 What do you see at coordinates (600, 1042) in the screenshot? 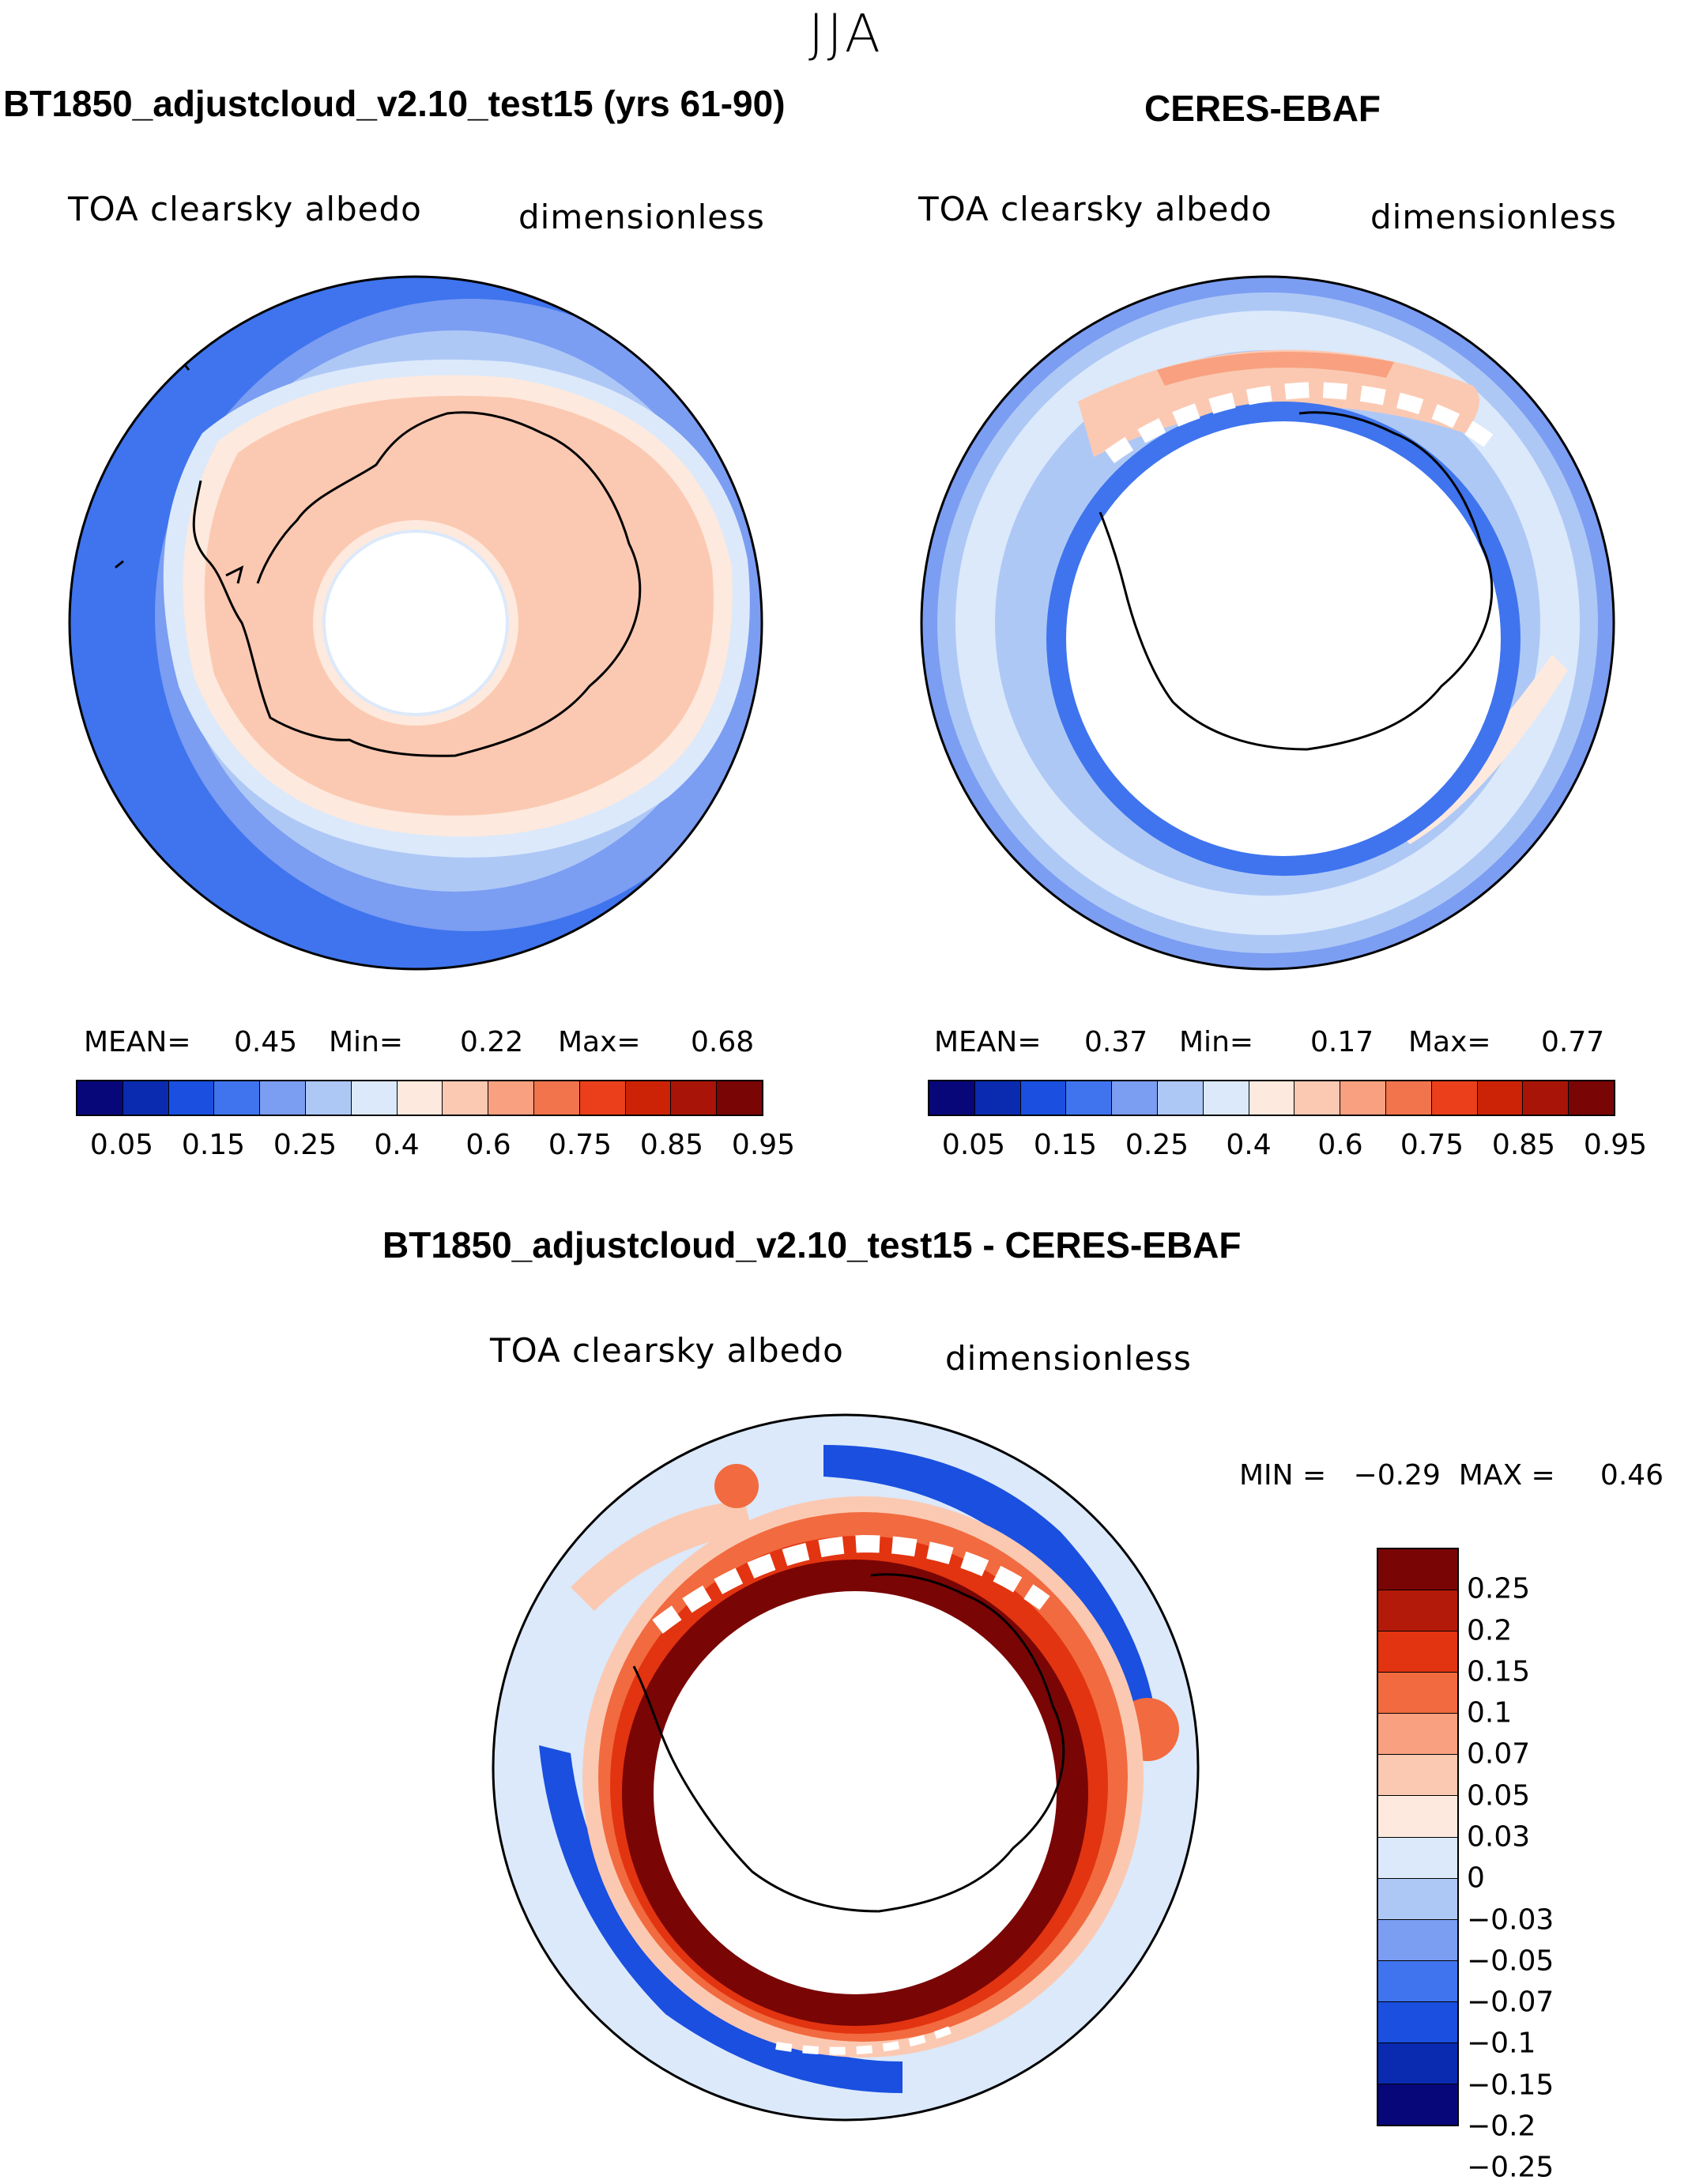
I see `panel1-max-label: Max=` at bounding box center [600, 1042].